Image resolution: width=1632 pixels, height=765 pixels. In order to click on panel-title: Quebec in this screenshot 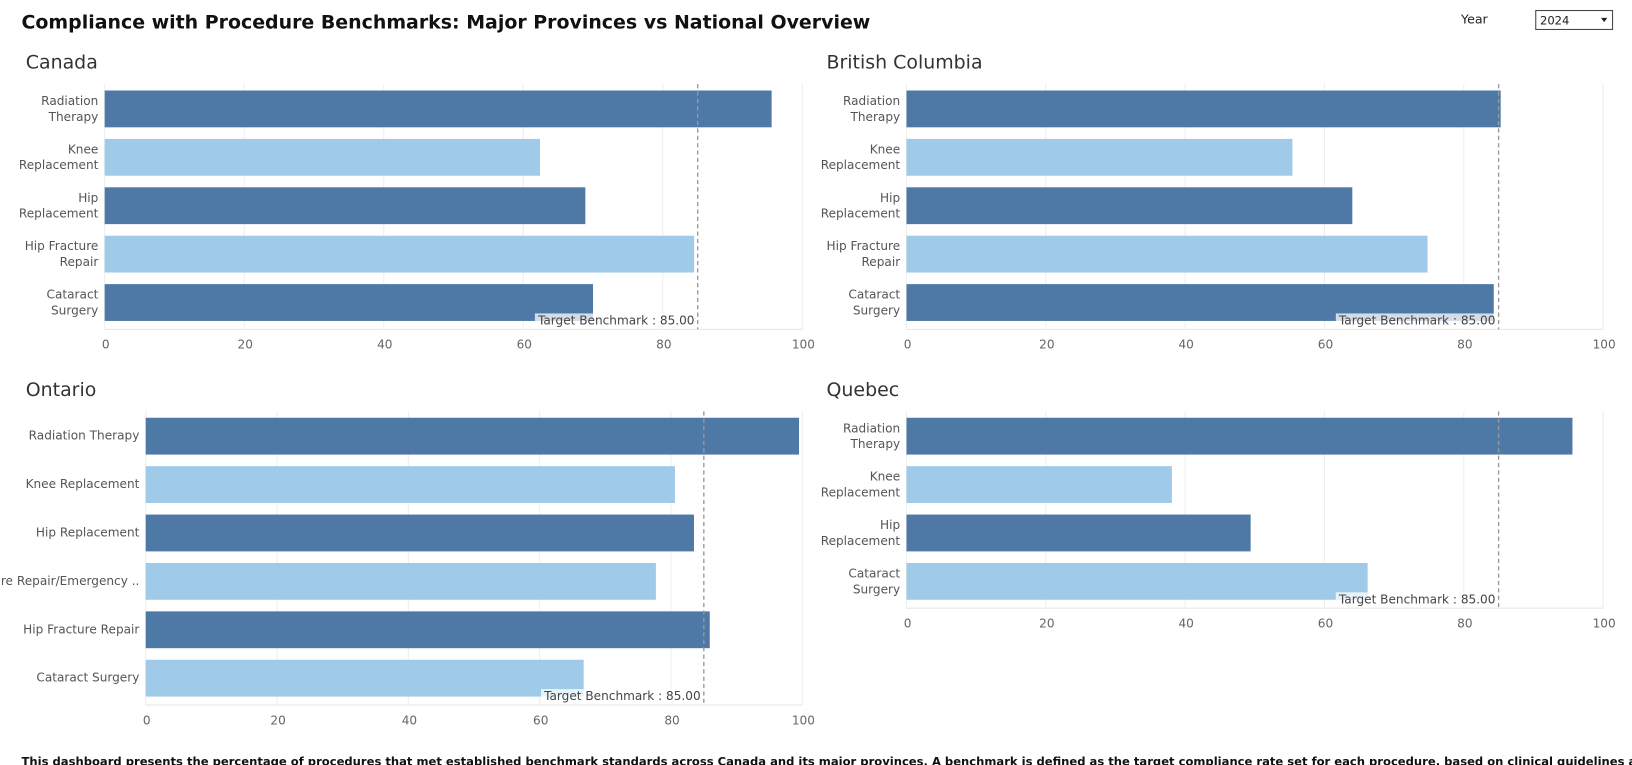, I will do `click(863, 390)`.